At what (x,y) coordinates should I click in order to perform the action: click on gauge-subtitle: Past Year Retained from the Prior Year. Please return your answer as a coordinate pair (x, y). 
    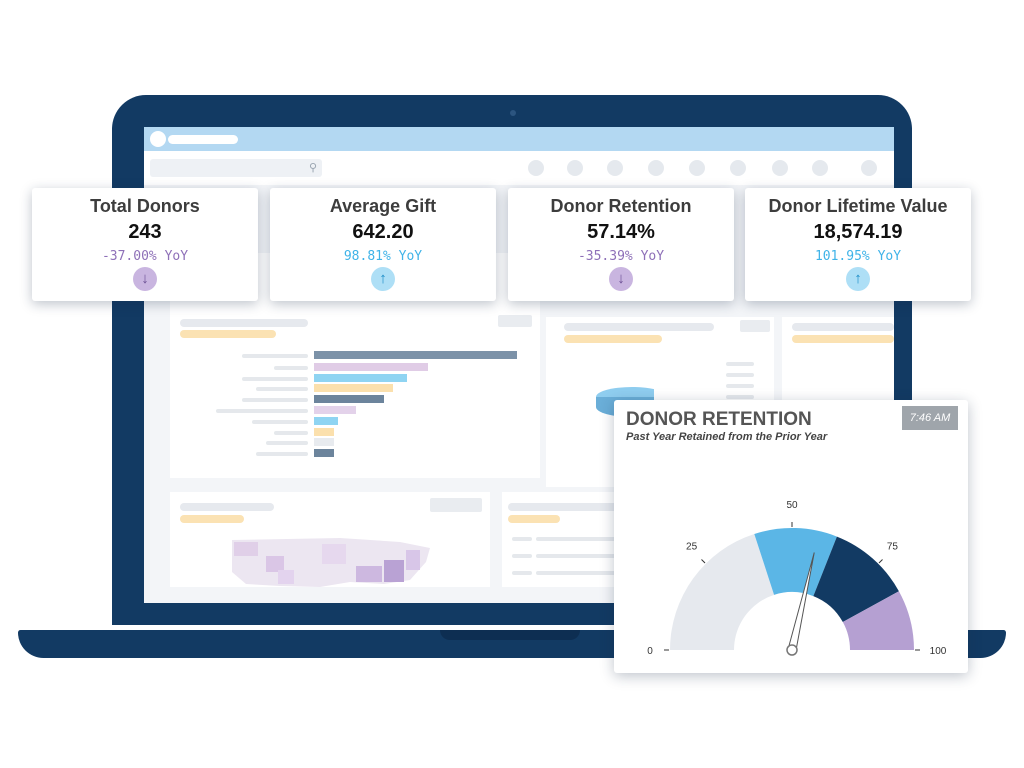
    Looking at the image, I should click on (727, 437).